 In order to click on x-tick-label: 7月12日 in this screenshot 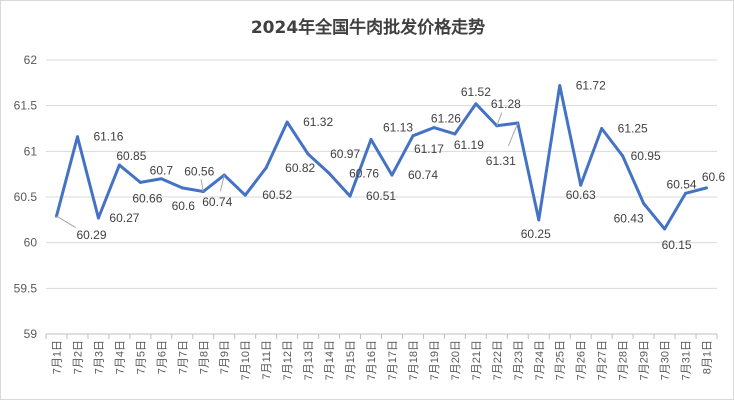, I will do `click(288, 360)`.